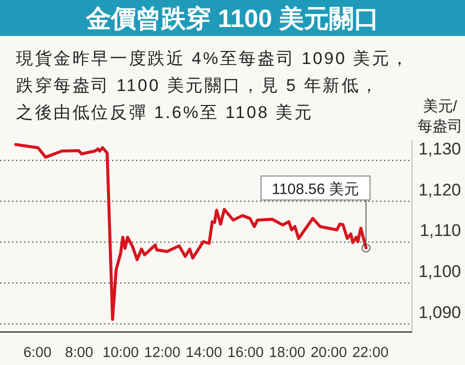 The image size is (465, 365). I want to click on annotation: 1108.56 美元, so click(316, 189).